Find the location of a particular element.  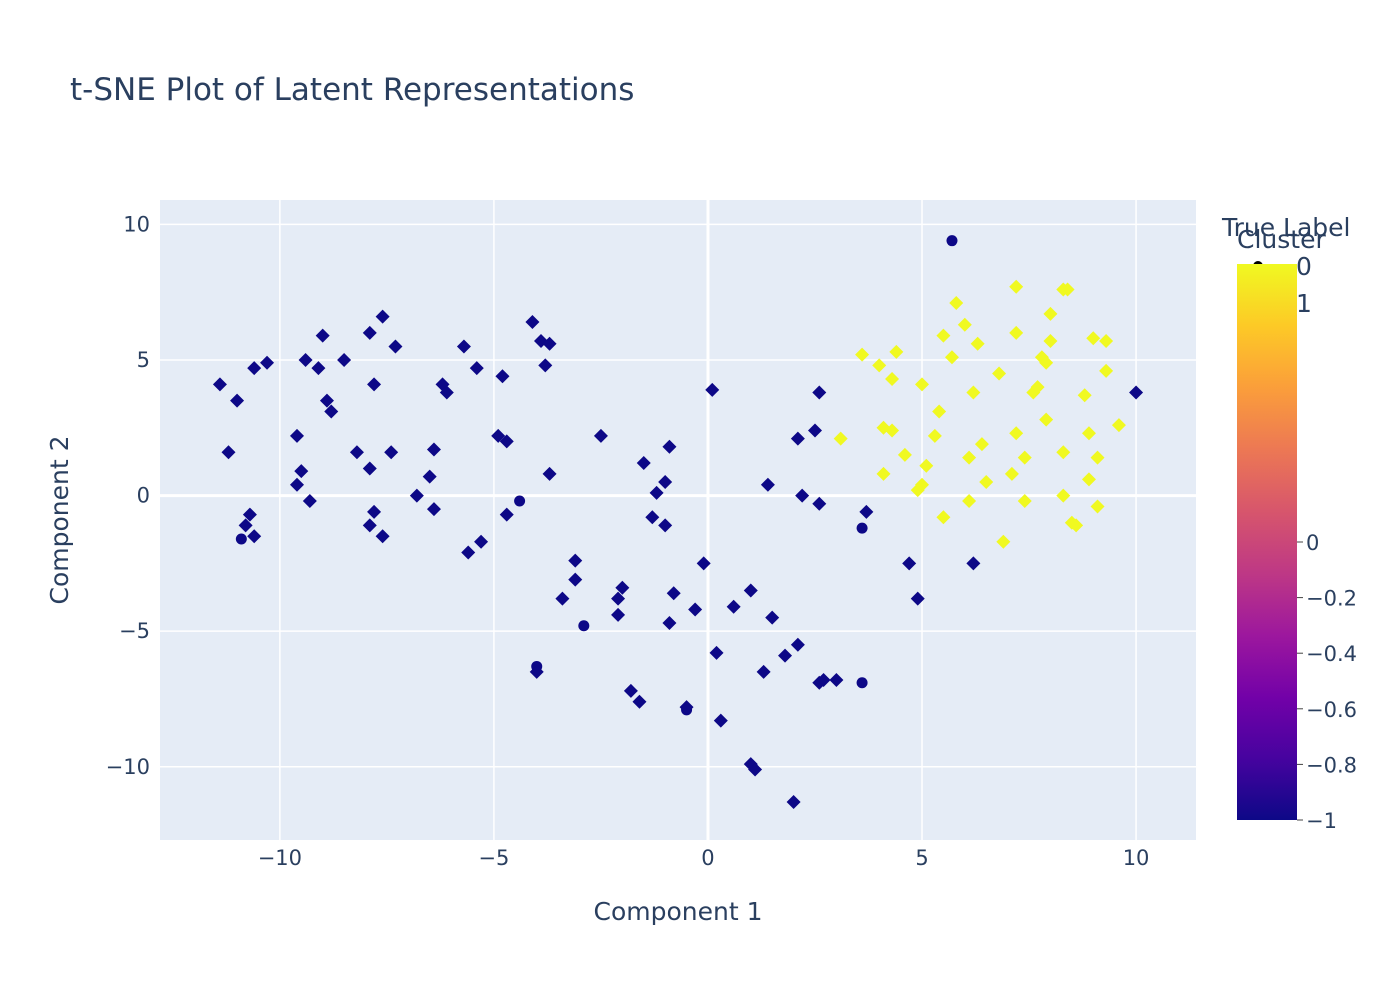

colorbar-tick-label: −0.6 is located at coordinates (1331, 710).